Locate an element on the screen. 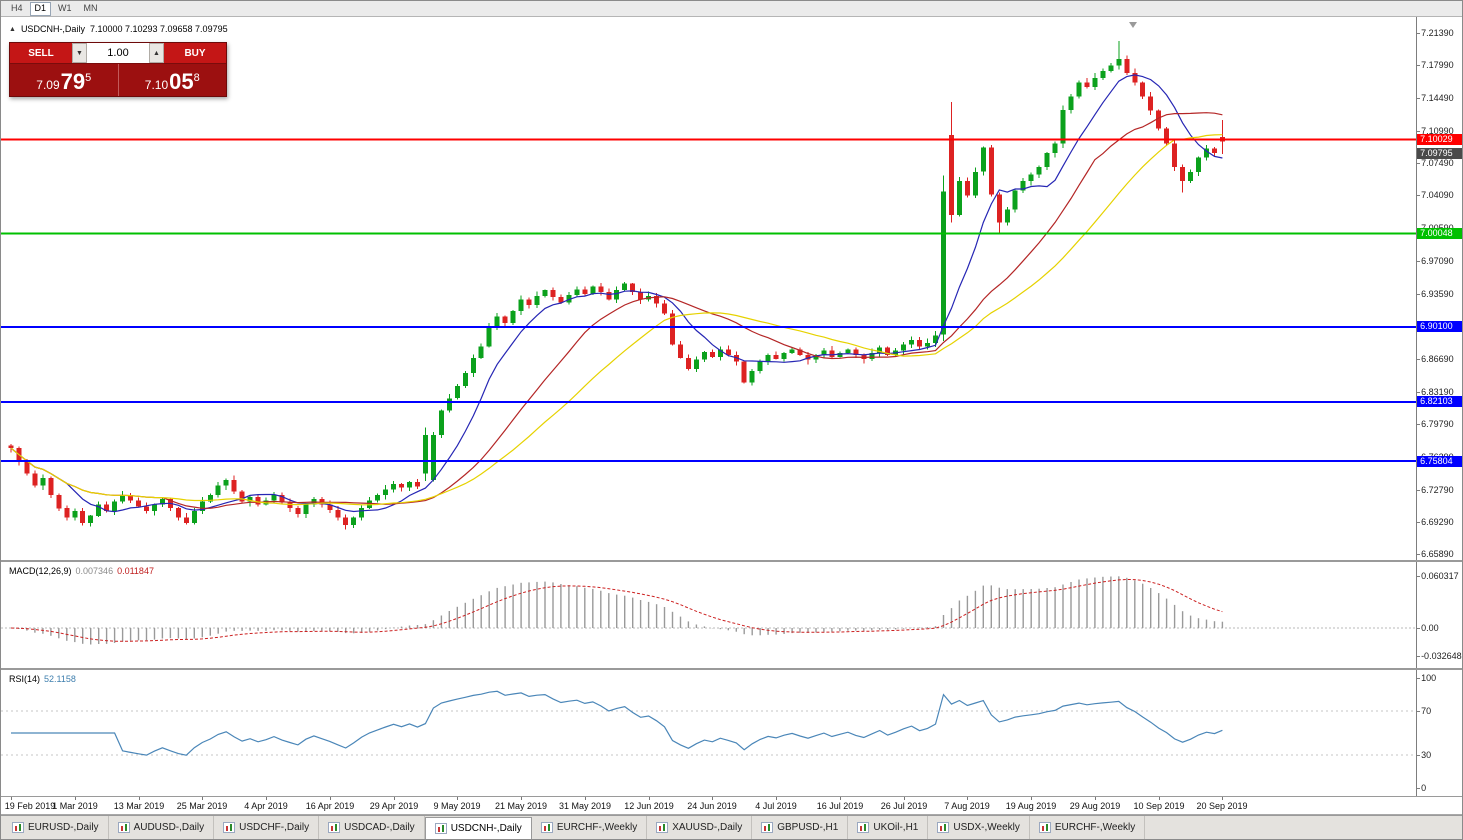  rsi-value: 52.1158 is located at coordinates (60, 679).